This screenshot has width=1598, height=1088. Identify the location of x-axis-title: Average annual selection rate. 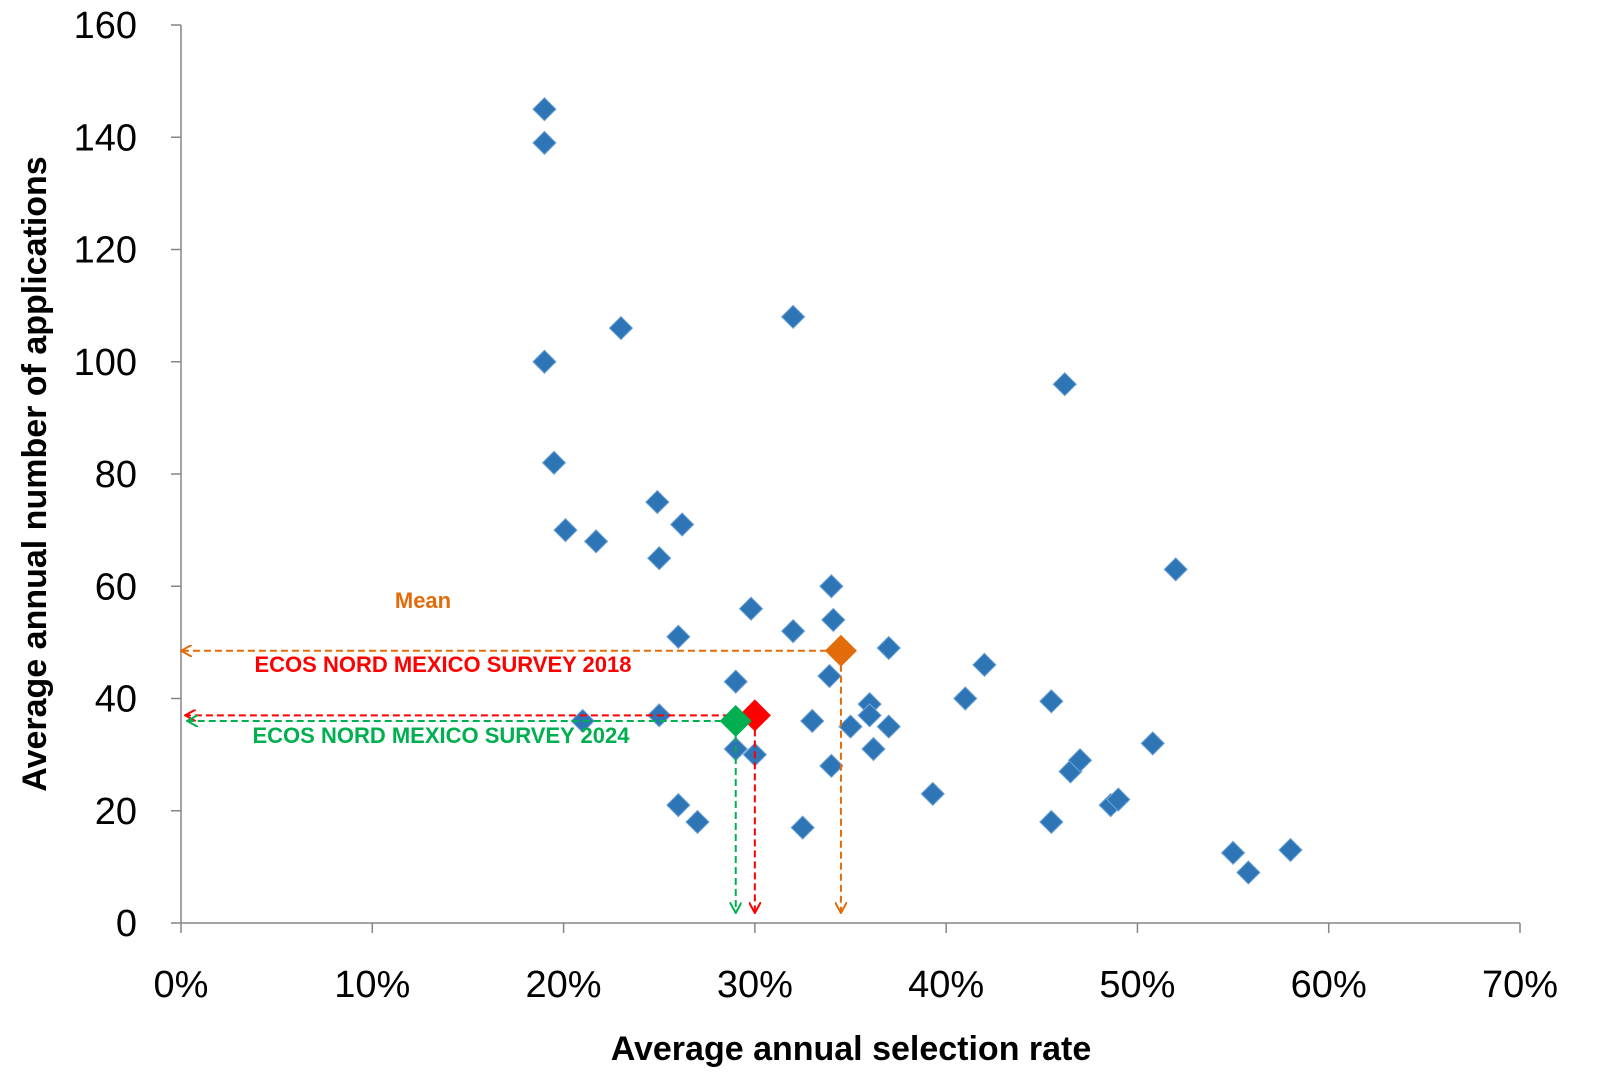
(851, 1049).